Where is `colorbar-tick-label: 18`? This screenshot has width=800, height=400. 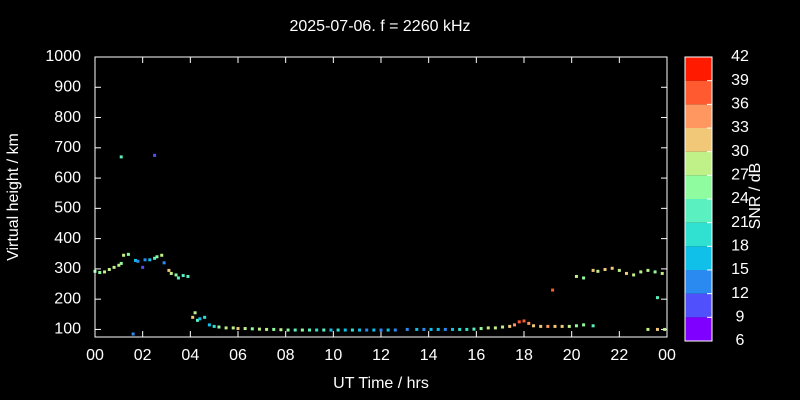 colorbar-tick-label: 18 is located at coordinates (740, 246).